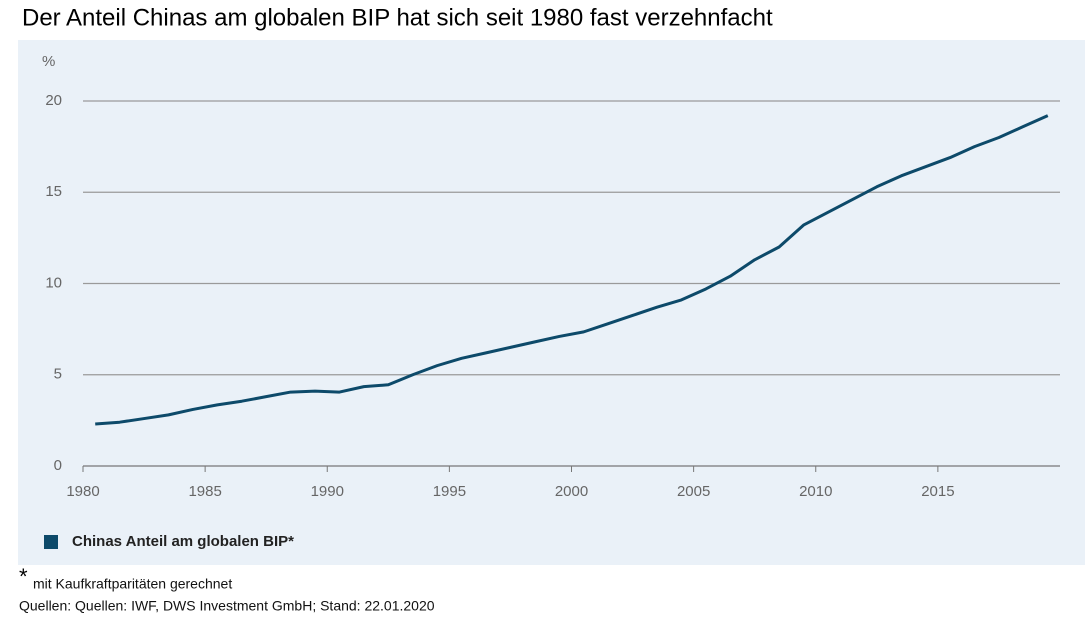 Image resolution: width=1090 pixels, height=618 pixels. What do you see at coordinates (571, 491) in the screenshot?
I see `x-tick-label: 2000` at bounding box center [571, 491].